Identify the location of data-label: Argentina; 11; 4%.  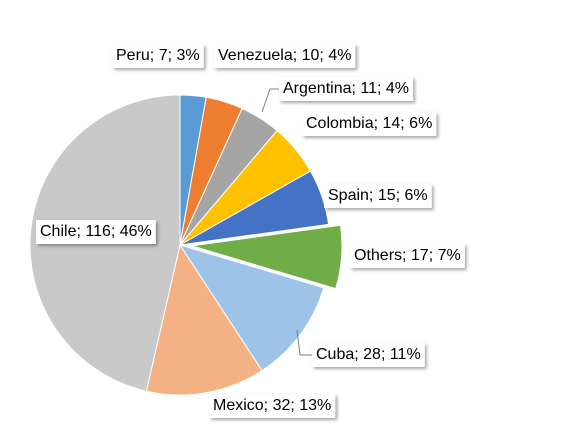
(346, 89).